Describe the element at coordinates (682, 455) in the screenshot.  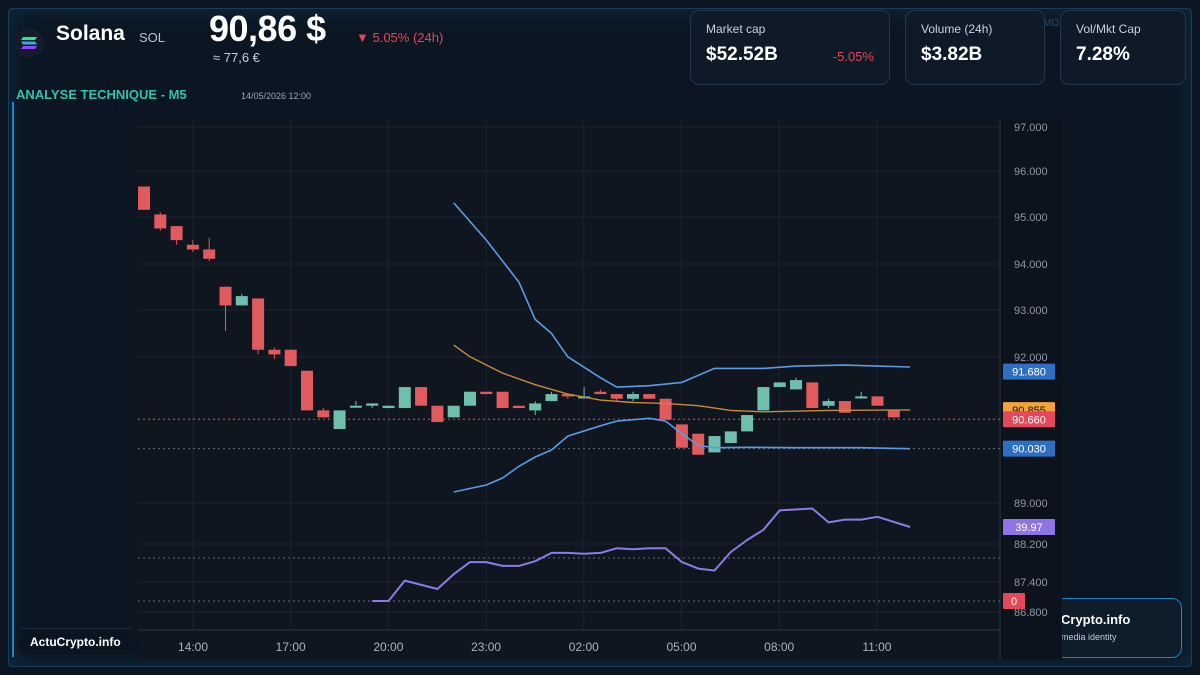
I see `bollinger-lower-line` at that location.